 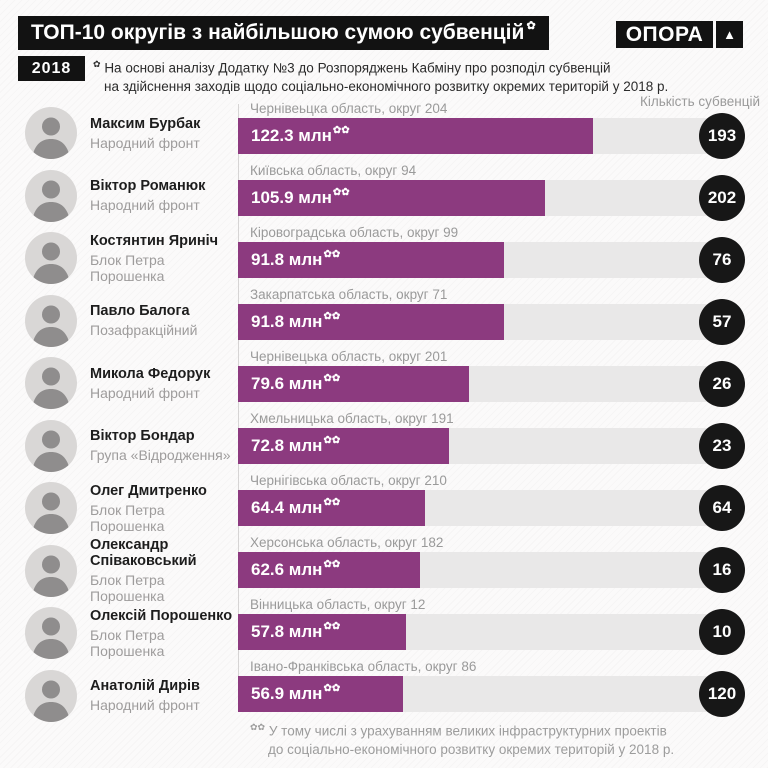 What do you see at coordinates (487, 694) in the screenshot?
I see `bar-track: 56.9 млн✿✿` at bounding box center [487, 694].